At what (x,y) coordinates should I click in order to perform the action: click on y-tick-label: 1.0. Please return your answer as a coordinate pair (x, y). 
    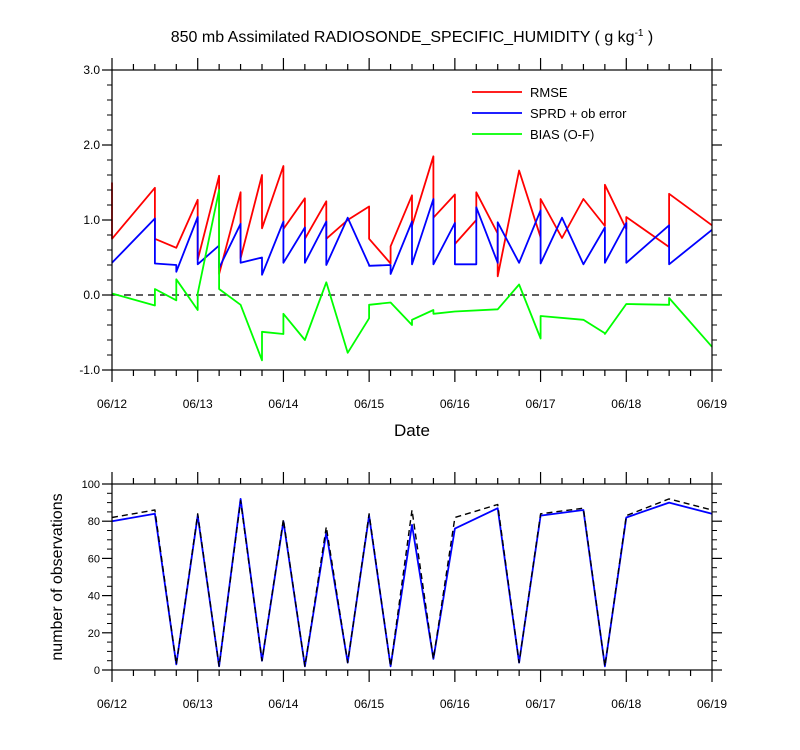
    Looking at the image, I should click on (91, 220).